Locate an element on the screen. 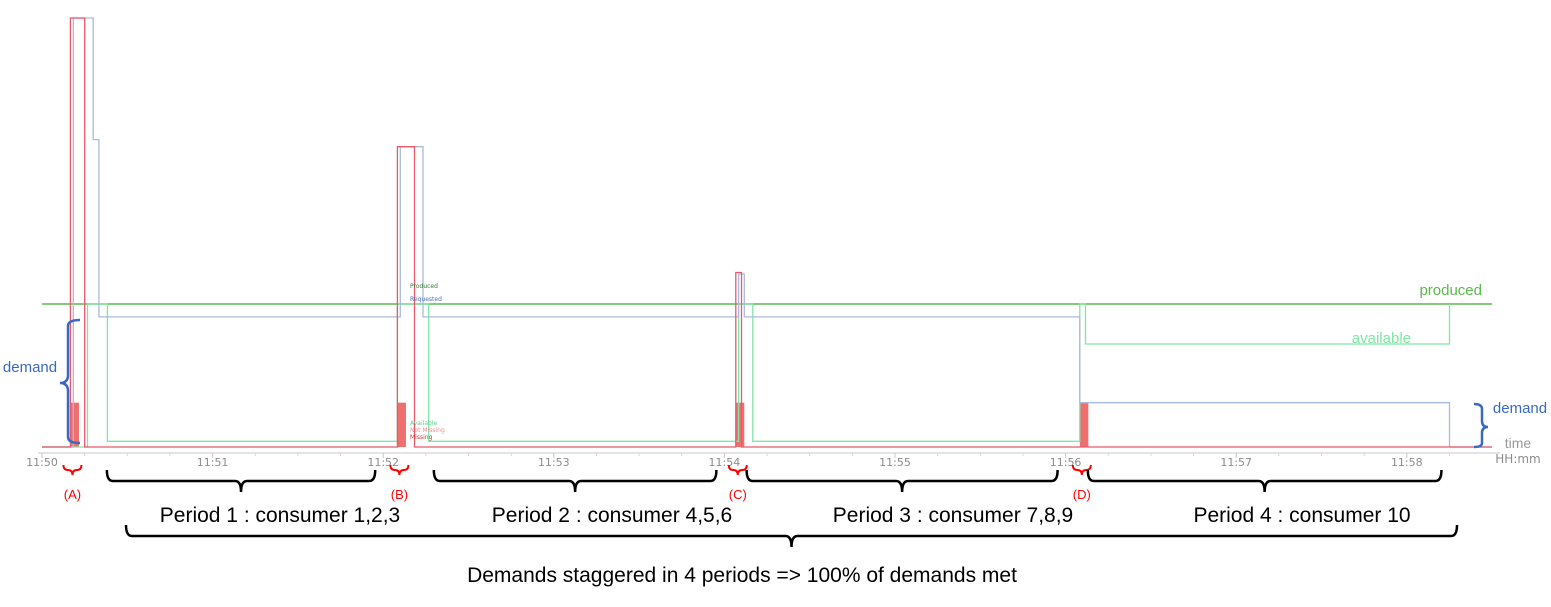 The image size is (1551, 607). produced-series-label: produced is located at coordinates (1450, 290).